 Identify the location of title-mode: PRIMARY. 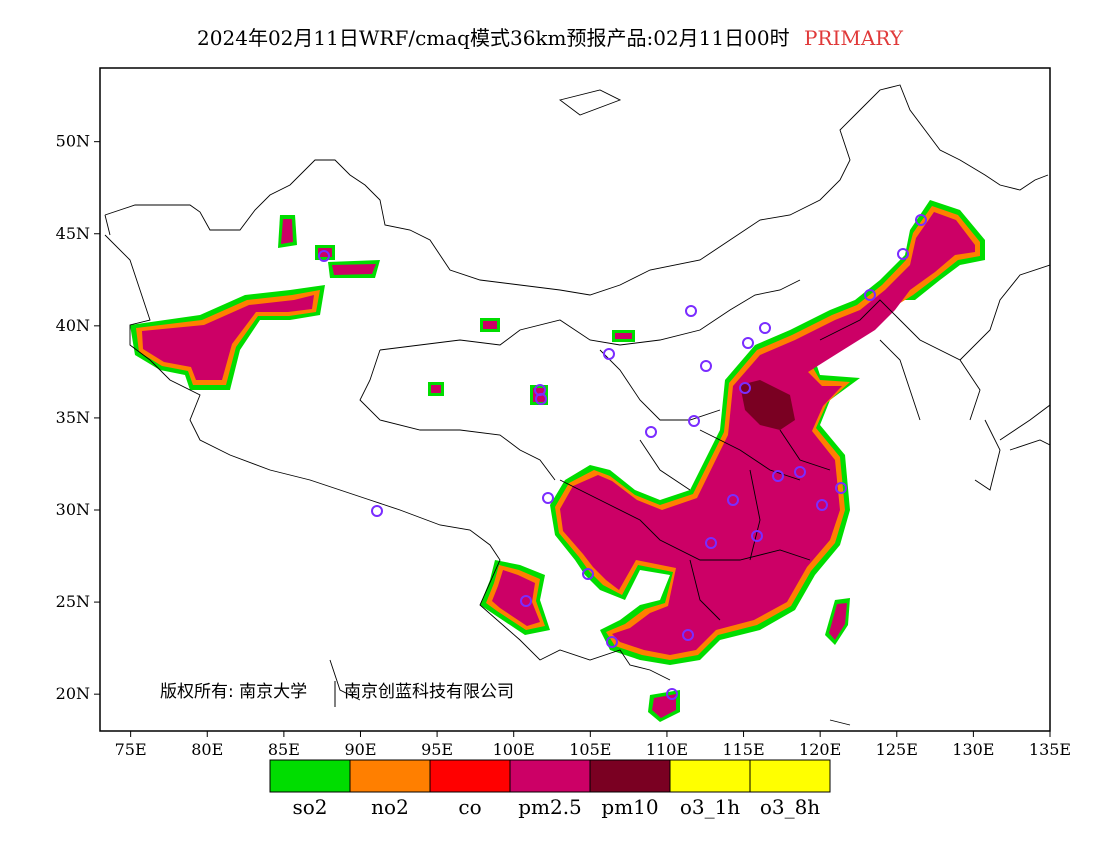
(853, 38).